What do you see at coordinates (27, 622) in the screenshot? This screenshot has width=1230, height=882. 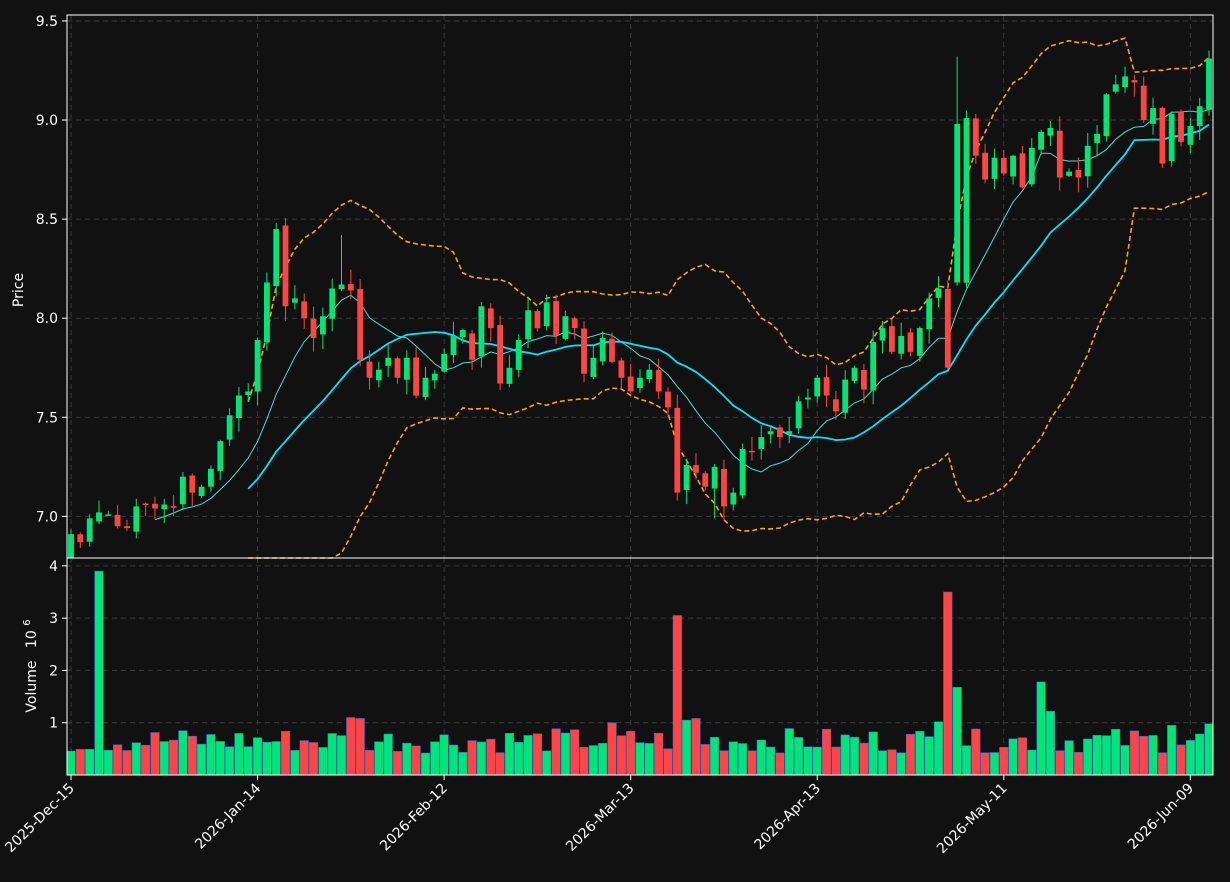 I see `volume-axis-exponent-power: 6` at bounding box center [27, 622].